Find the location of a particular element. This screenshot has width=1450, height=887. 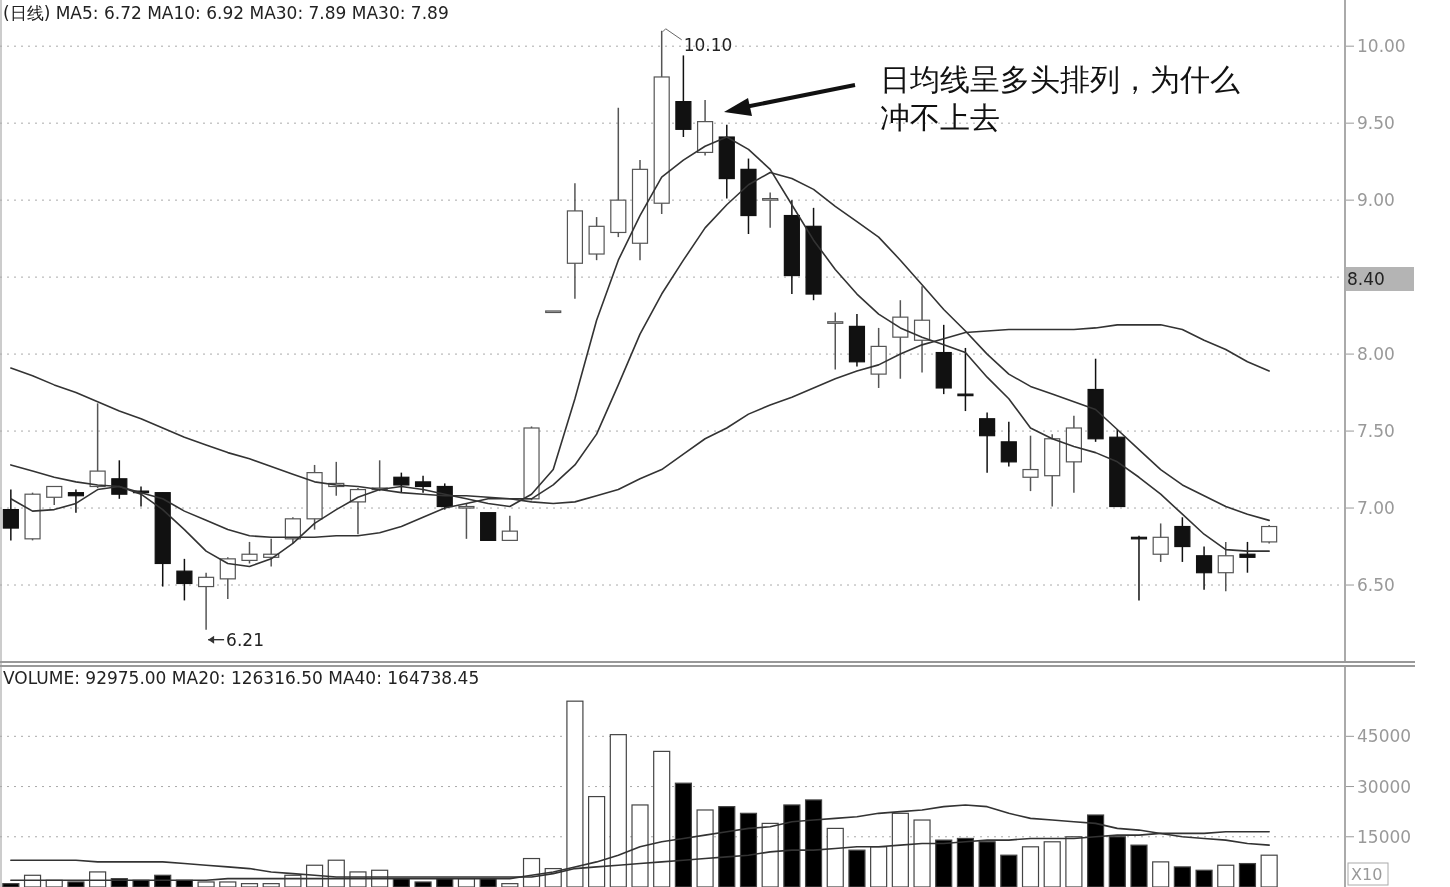

line-series is located at coordinates (640, 843).